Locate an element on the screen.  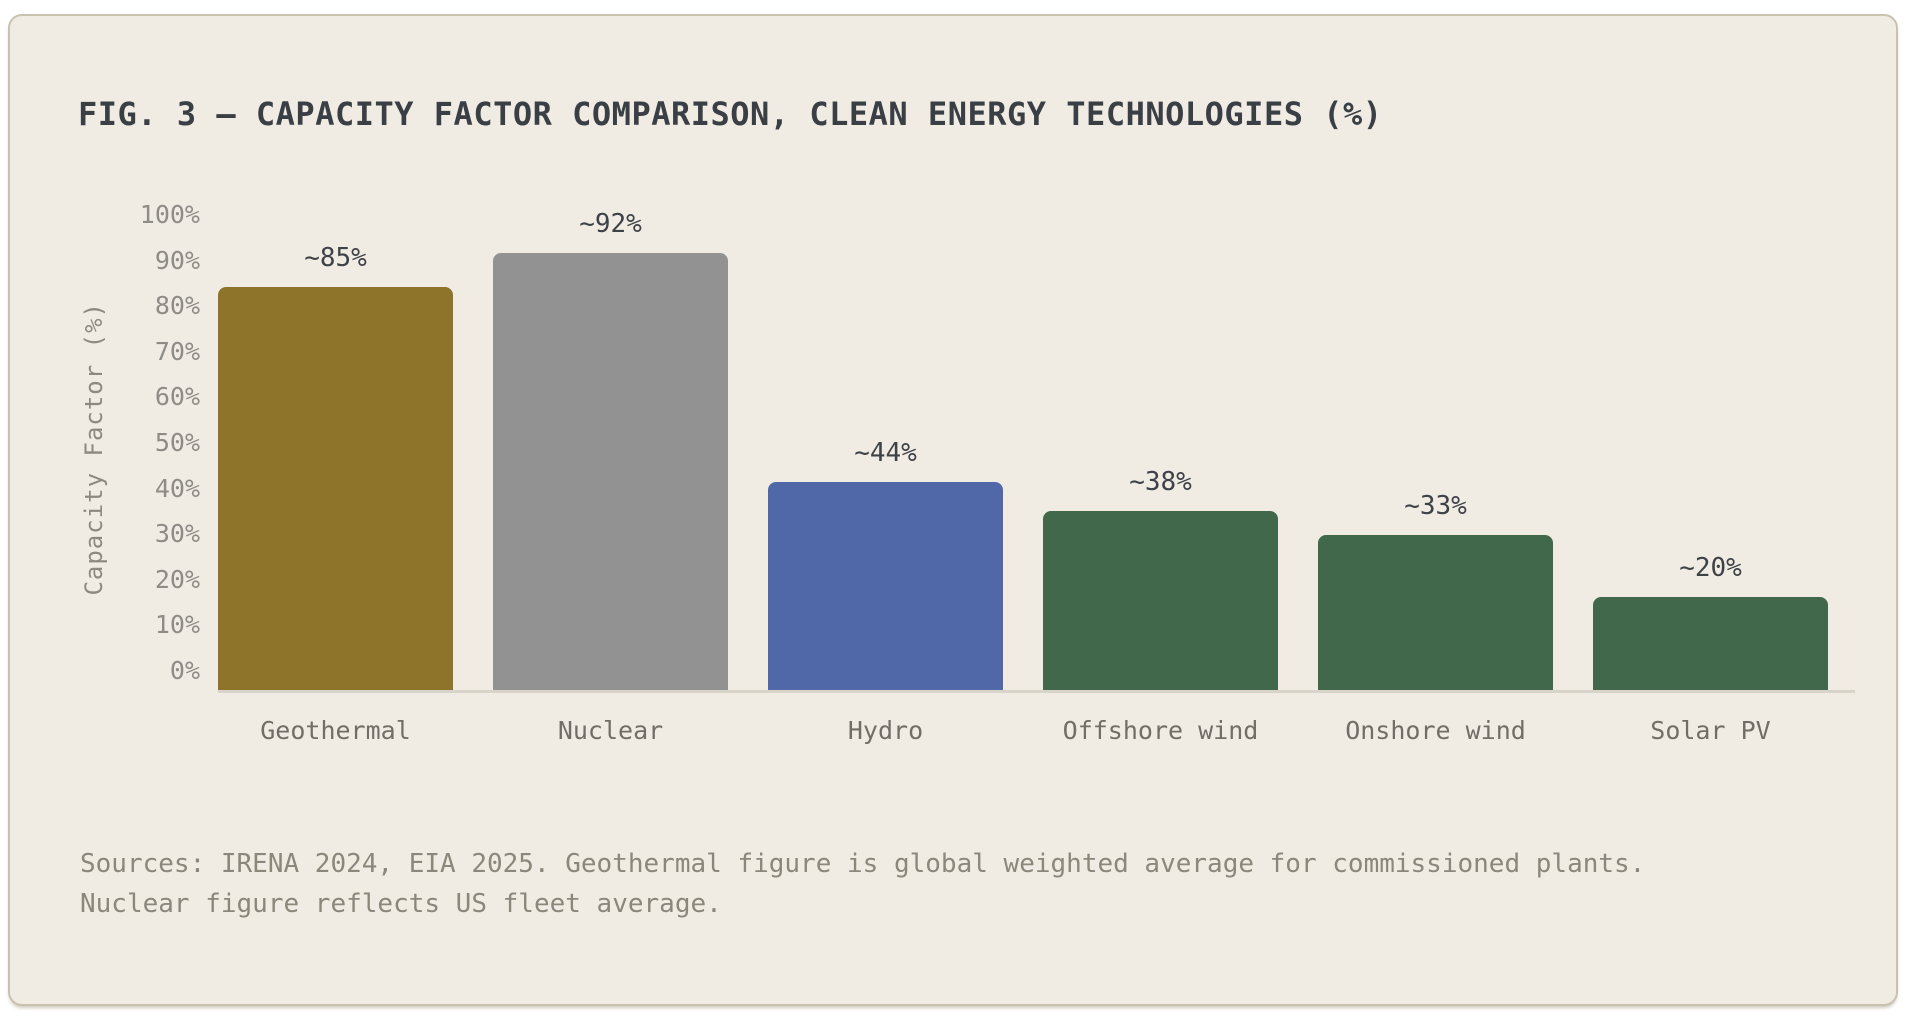
bar-column-geothermal: ~85% is located at coordinates (335, 453).